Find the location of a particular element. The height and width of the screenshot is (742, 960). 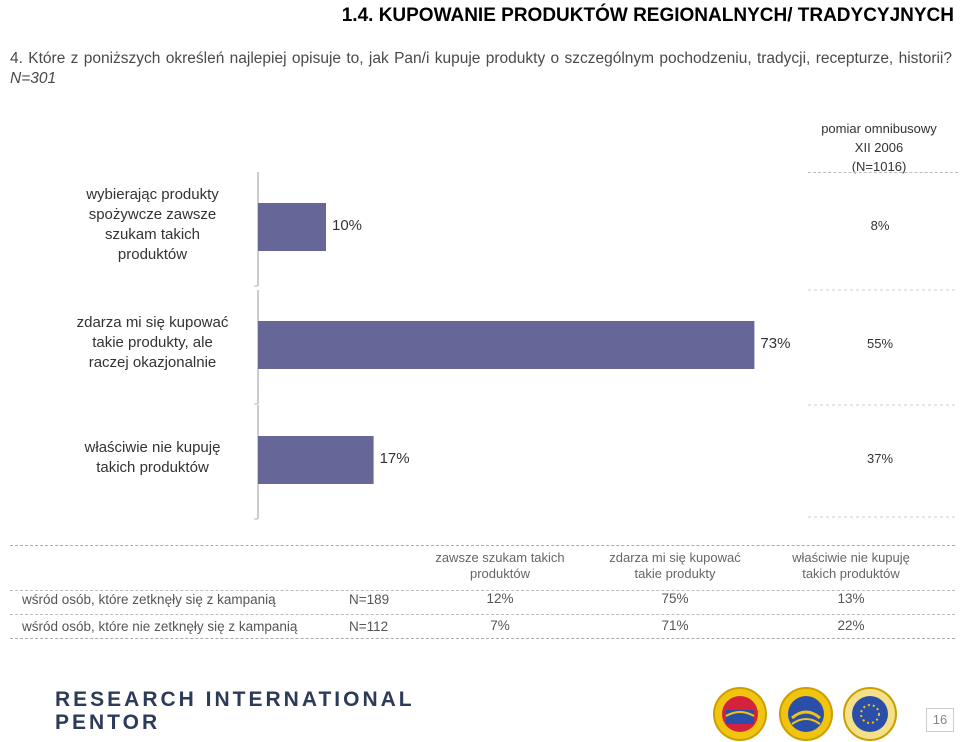

value-label: 17% is located at coordinates (394, 458).